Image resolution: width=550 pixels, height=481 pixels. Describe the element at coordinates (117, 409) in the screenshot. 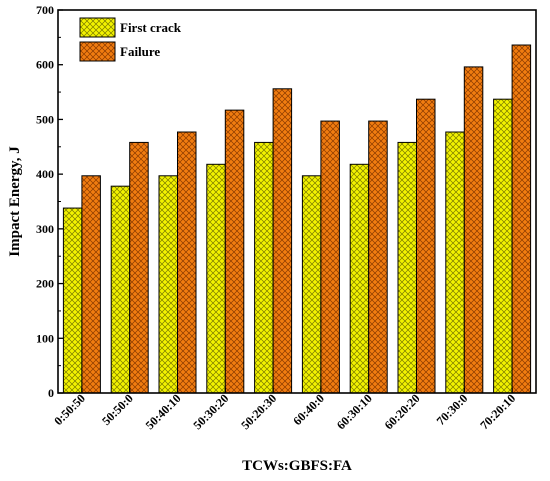

I see `x-tick-label: 50:50:0` at that location.